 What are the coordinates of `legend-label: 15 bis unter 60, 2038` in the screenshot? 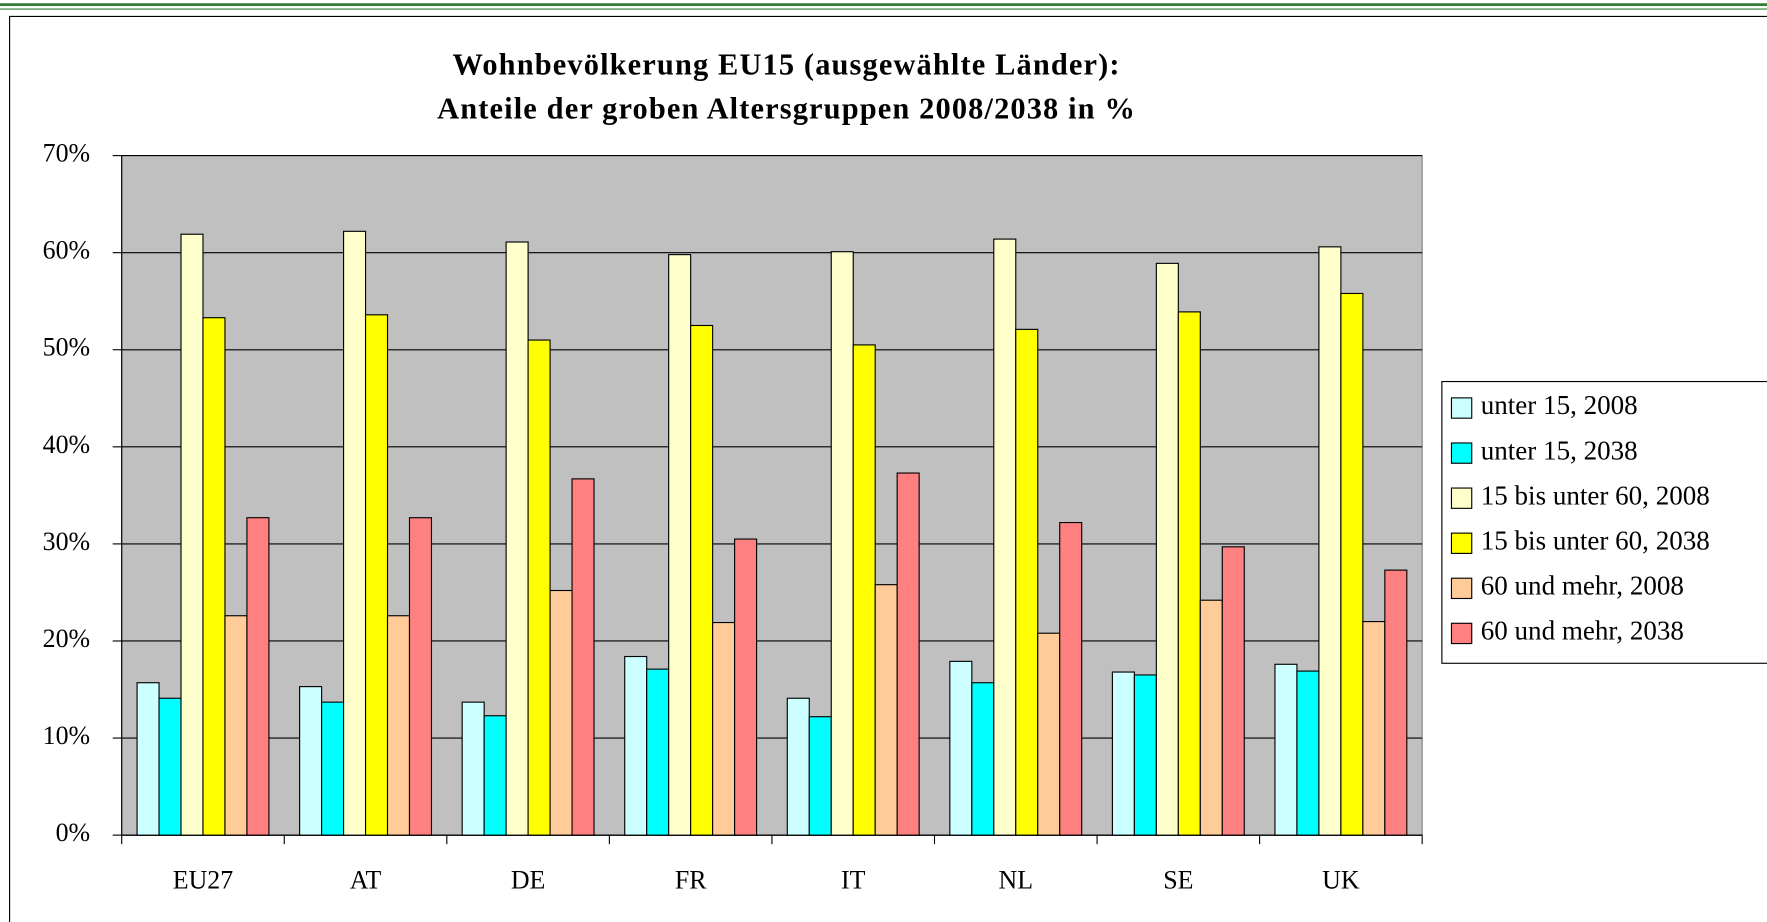 It's located at (1595, 540).